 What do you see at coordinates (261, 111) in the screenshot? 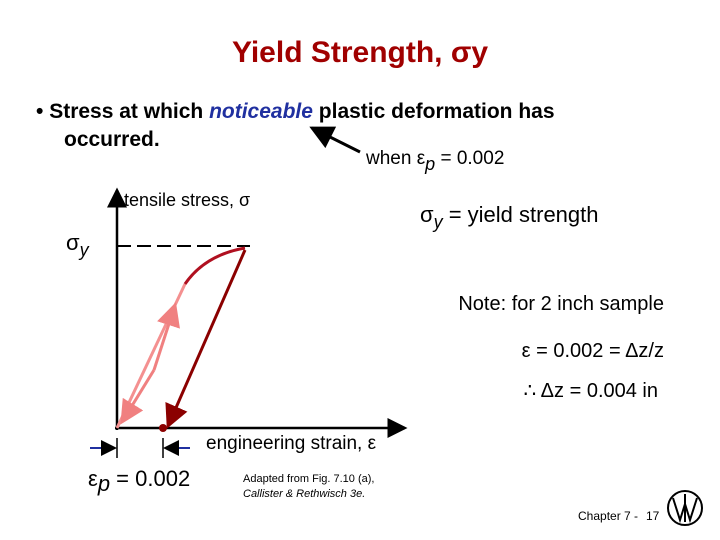
I see `bullet-emphasis: noticeable` at bounding box center [261, 111].